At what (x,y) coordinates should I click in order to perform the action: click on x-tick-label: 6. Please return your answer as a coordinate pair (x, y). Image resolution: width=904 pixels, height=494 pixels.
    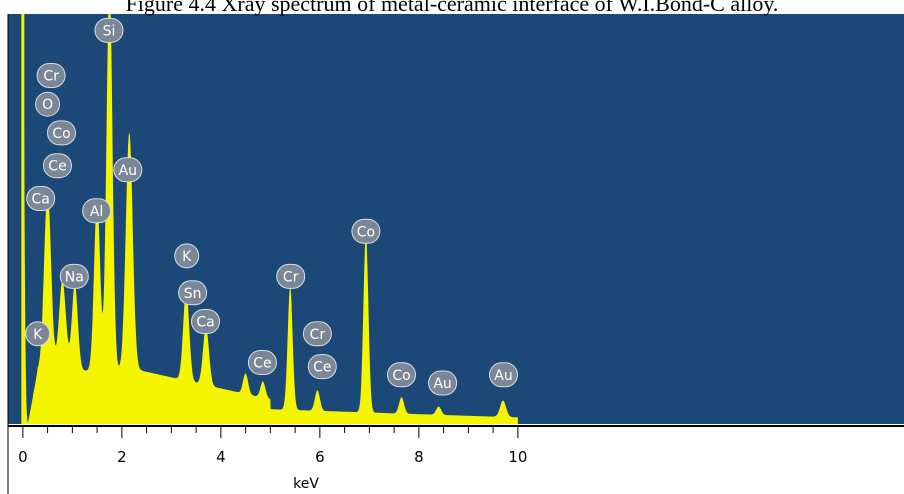
    Looking at the image, I should click on (320, 457).